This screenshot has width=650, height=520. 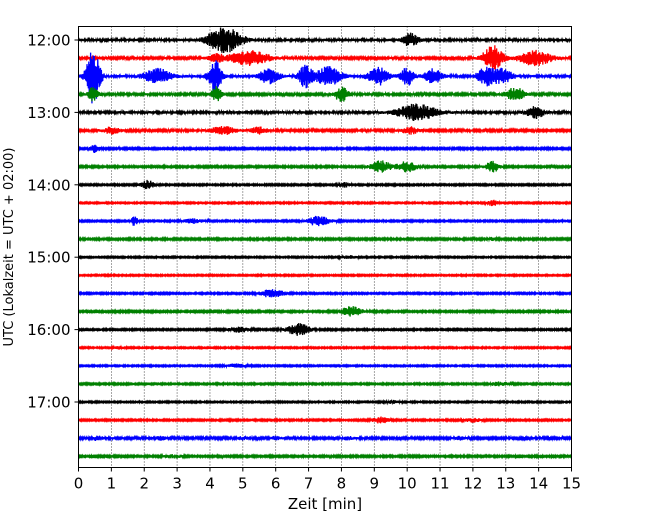 What do you see at coordinates (243, 484) in the screenshot?
I see `x-tick-label: 5` at bounding box center [243, 484].